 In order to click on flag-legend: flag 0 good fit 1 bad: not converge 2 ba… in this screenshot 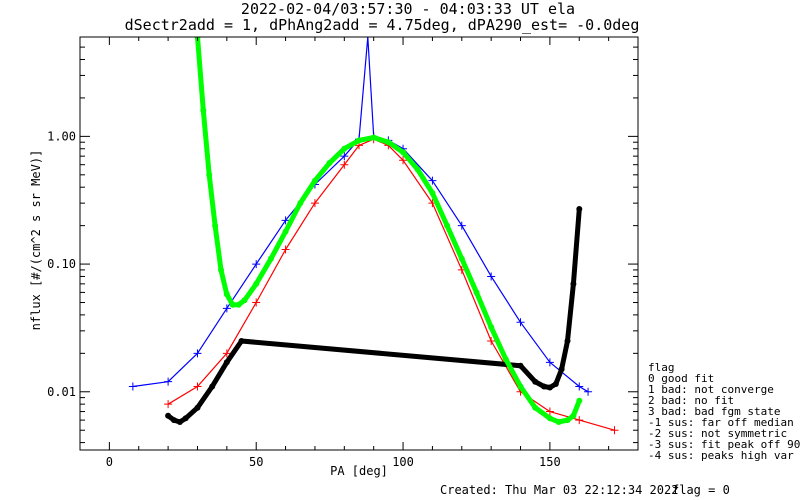, I will do `click(724, 411)`.